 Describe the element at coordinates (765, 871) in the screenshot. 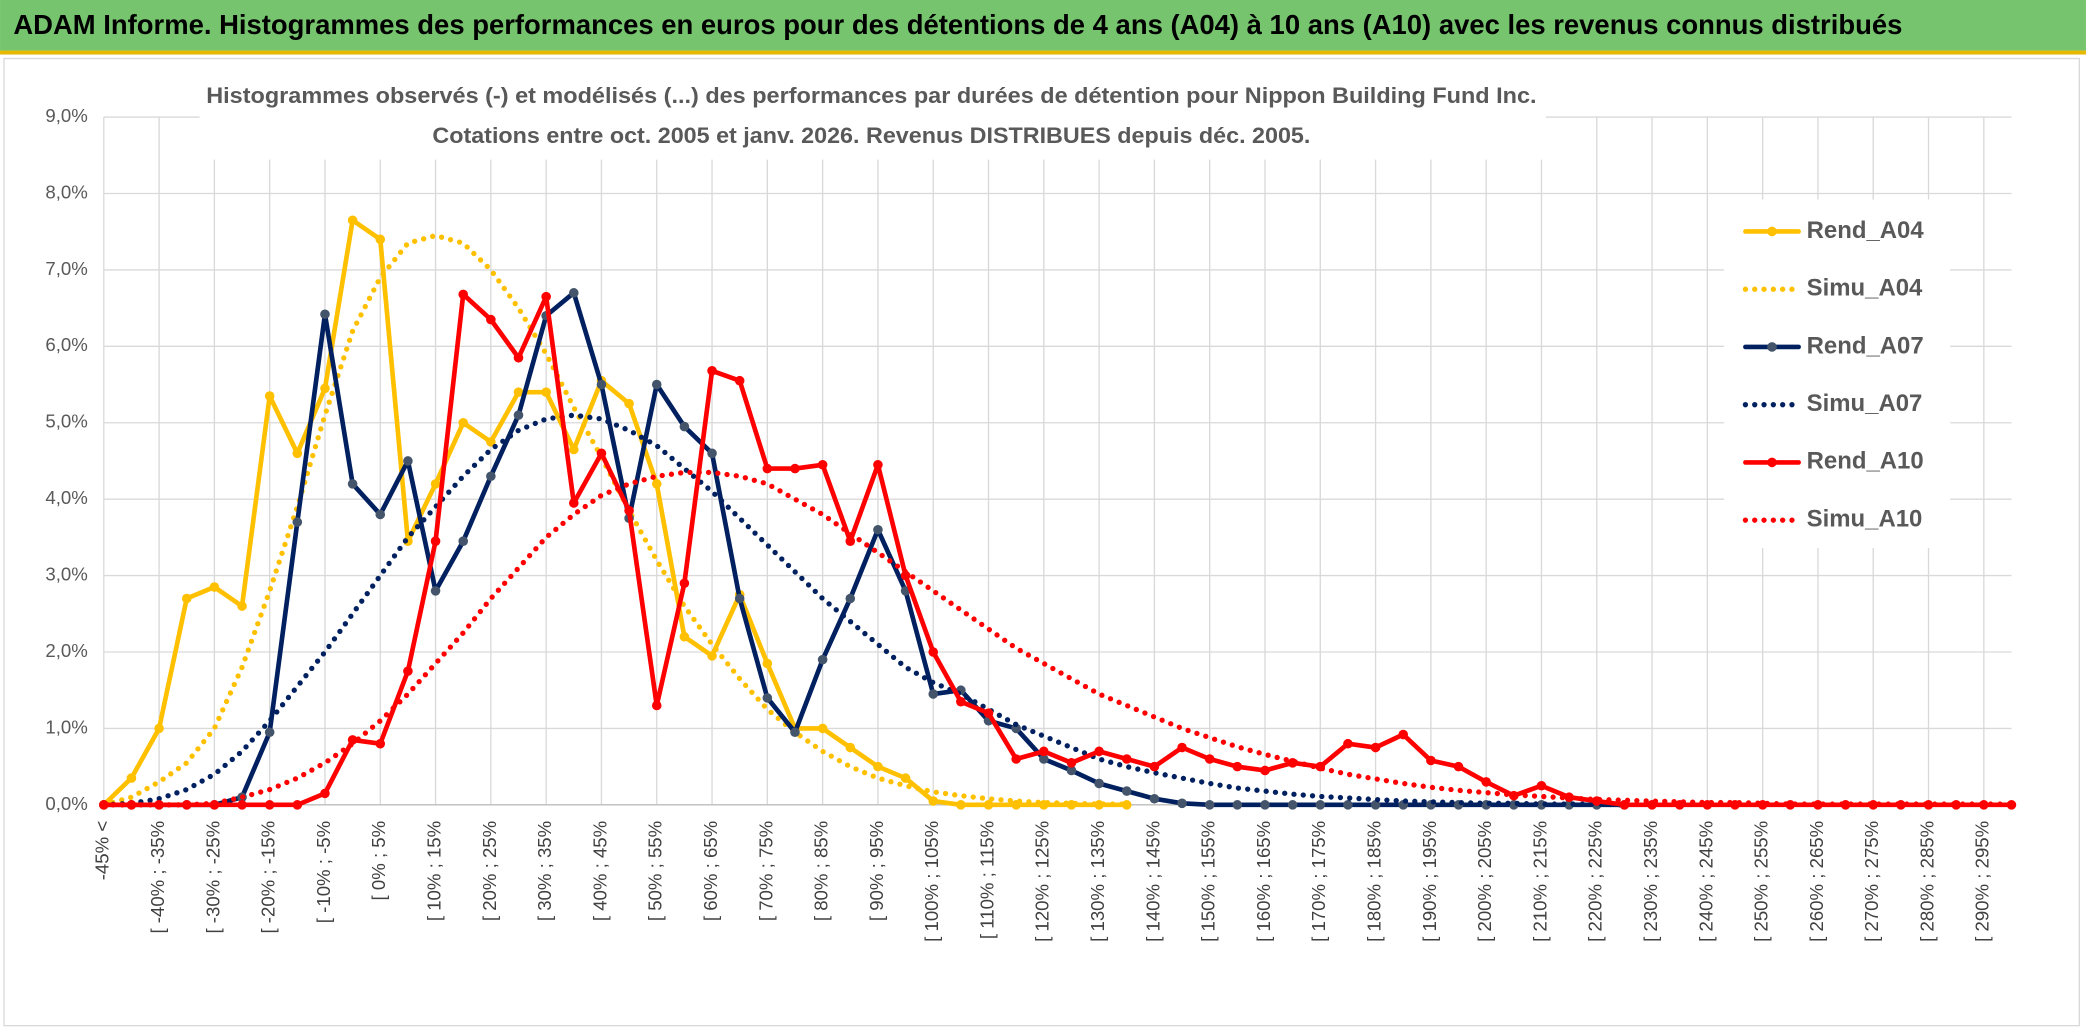

I see `x-tick-label: [ 70% ; 75%` at that location.